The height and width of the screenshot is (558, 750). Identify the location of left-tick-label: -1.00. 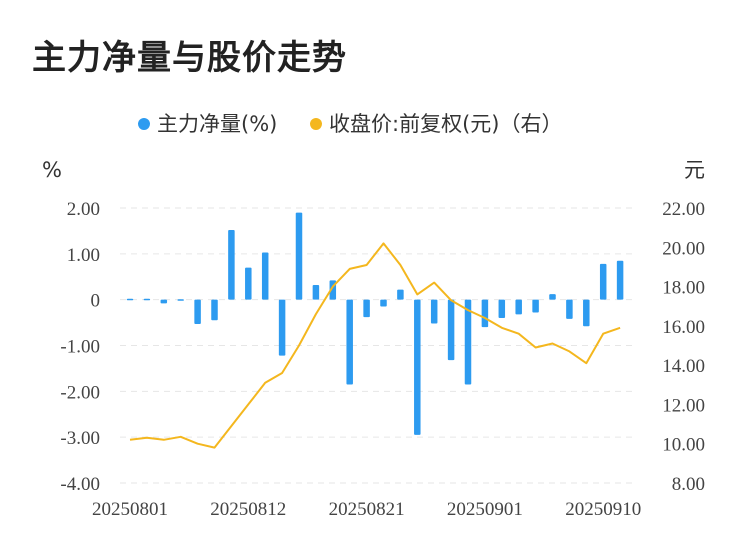
(80, 347).